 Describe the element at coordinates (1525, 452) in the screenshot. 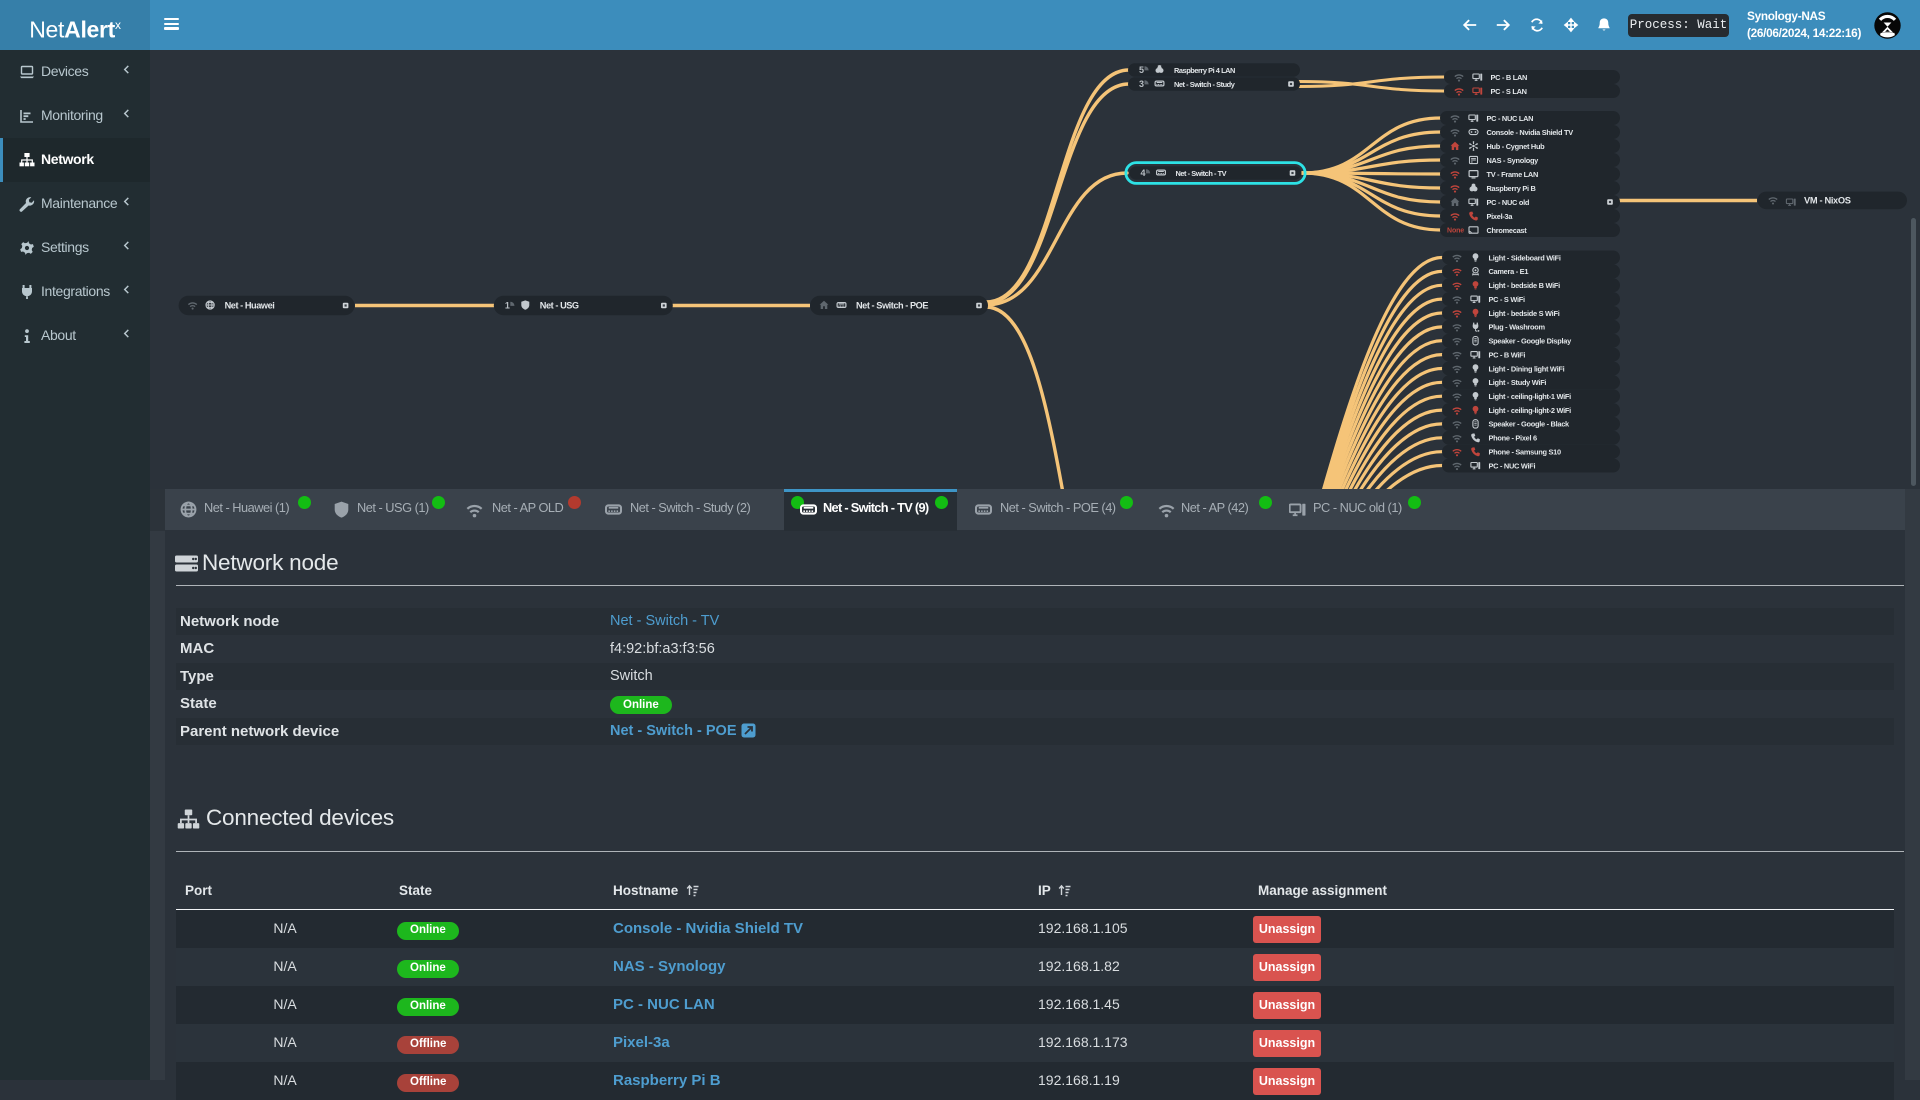

I see `svg-text: Phone - Samsung S10` at that location.